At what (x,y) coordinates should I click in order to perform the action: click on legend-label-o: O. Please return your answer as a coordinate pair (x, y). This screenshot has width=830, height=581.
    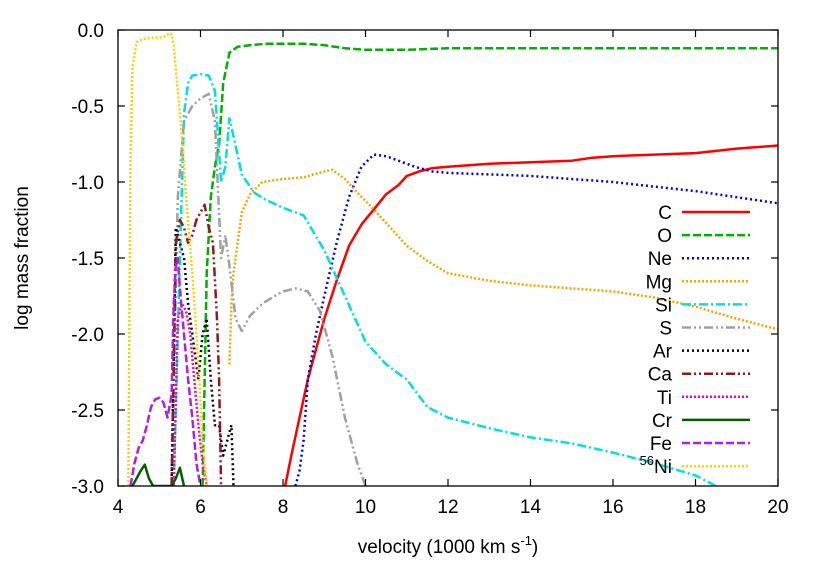
    Looking at the image, I should click on (664, 236).